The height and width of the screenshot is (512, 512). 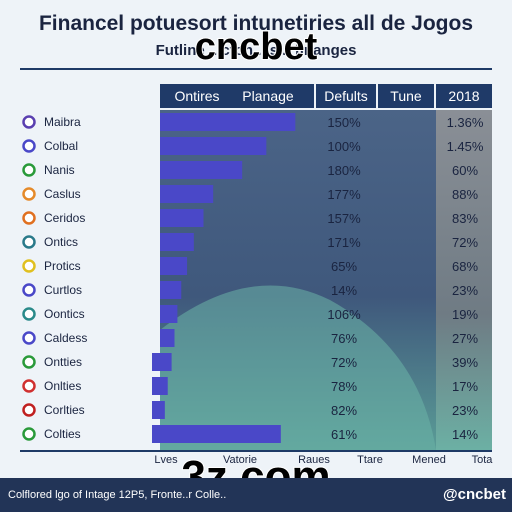 What do you see at coordinates (63, 290) in the screenshot?
I see `category-label: Curtlos` at bounding box center [63, 290].